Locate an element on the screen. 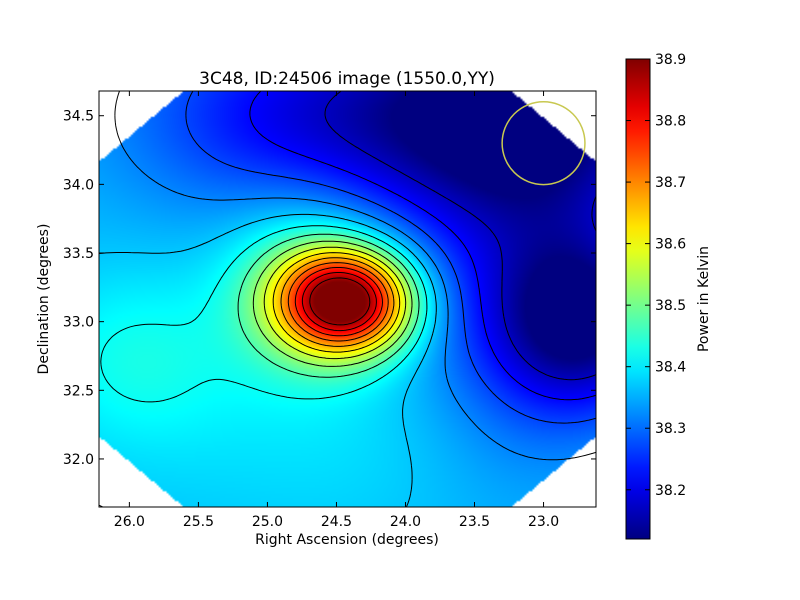  colorbar-tick-label: 38.5 is located at coordinates (670, 306).